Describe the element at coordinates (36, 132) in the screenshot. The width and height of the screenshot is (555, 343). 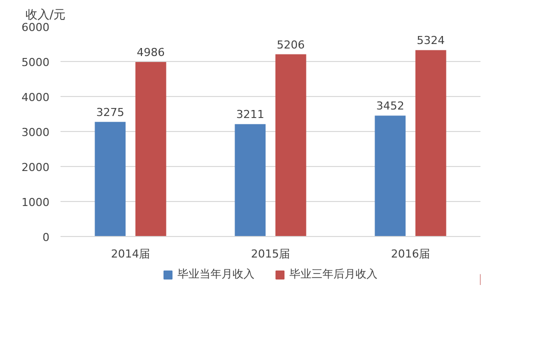
I see `y-tick-label: 3000` at that location.